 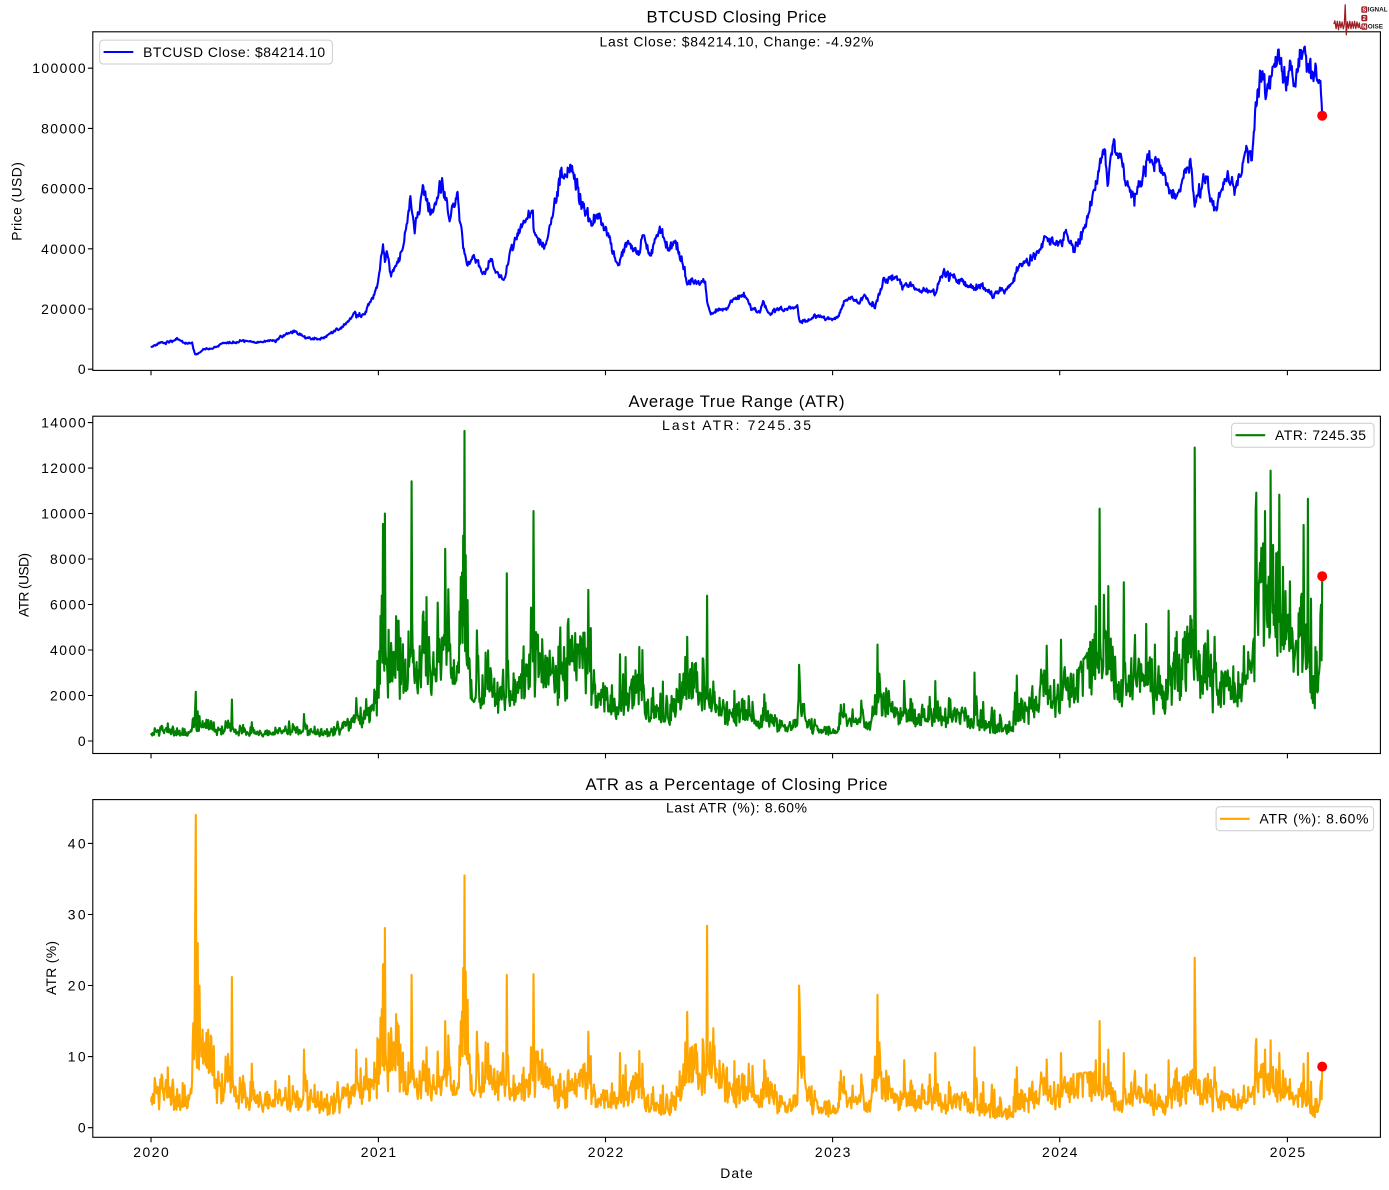 I want to click on svg-text: 40000, so click(x=63, y=249).